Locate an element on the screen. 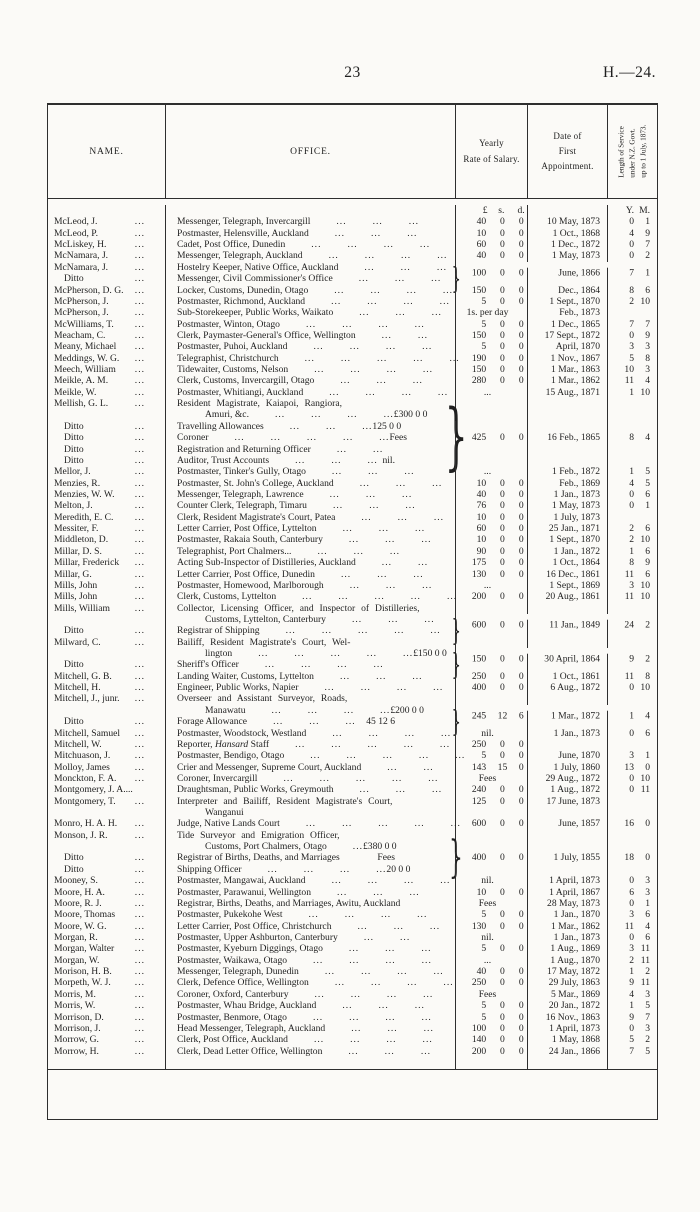 This screenshot has width=700, height=1212. person-name: Montgomery, T. is located at coordinates (85, 801).